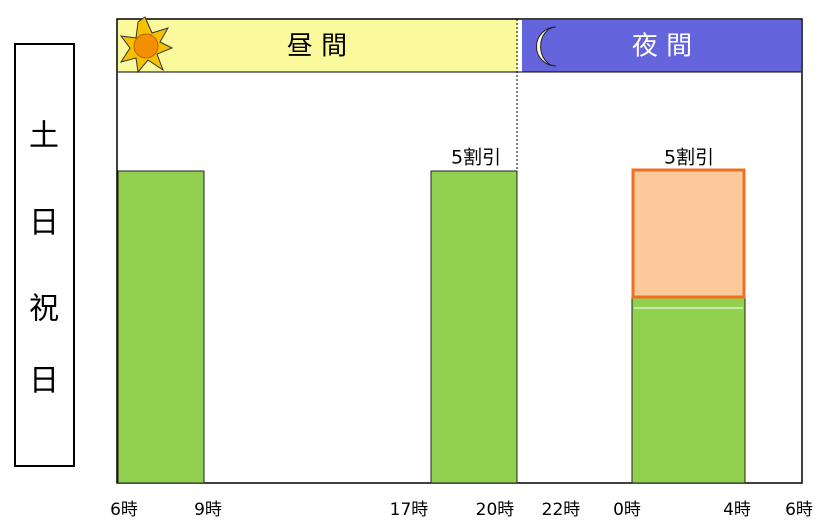 The width and height of the screenshot is (819, 524). Describe the element at coordinates (208, 510) in the screenshot. I see `time-label: 9時` at that location.